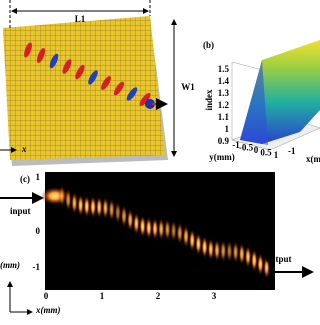 This screenshot has width=320, height=325. What do you see at coordinates (254, 102) in the screenshot?
I see `ridge-face` at bounding box center [254, 102].